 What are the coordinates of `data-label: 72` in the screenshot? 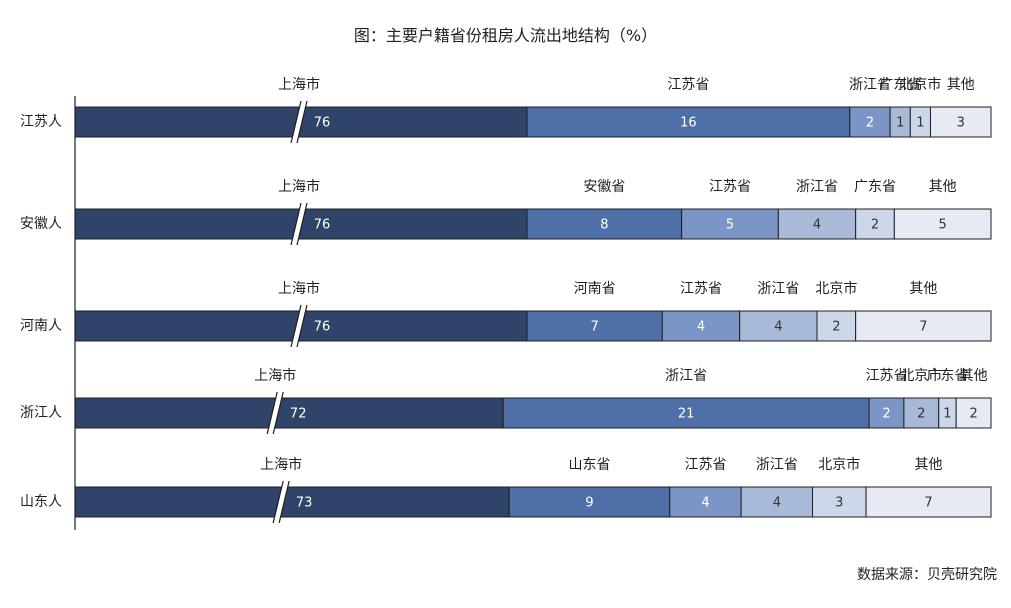 It's located at (298, 414).